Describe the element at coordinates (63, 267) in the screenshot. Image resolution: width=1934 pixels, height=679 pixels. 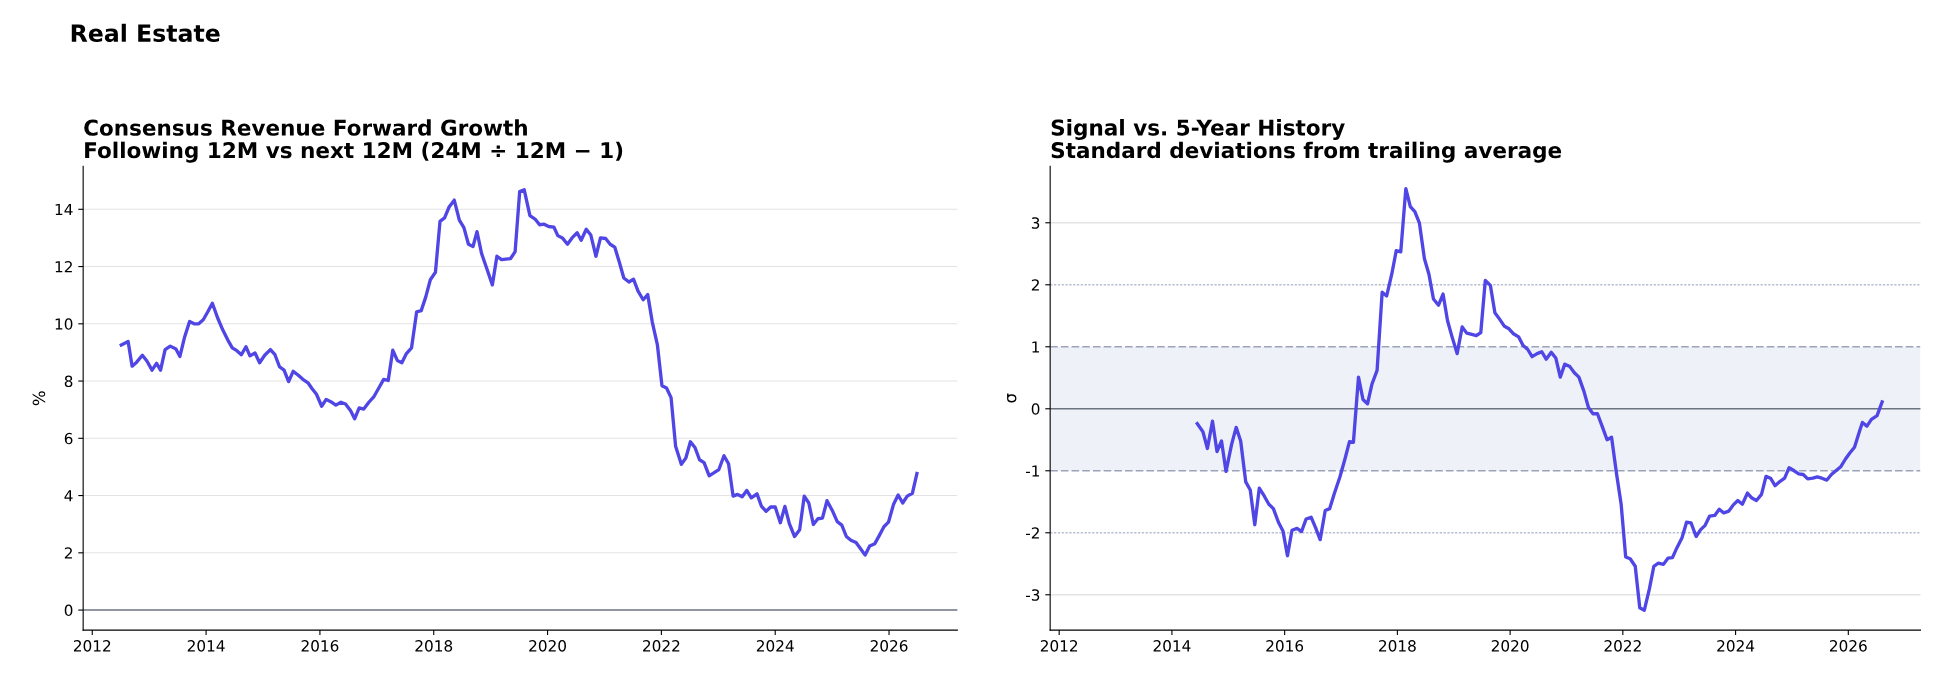
I see `y-tick-label: 12` at that location.